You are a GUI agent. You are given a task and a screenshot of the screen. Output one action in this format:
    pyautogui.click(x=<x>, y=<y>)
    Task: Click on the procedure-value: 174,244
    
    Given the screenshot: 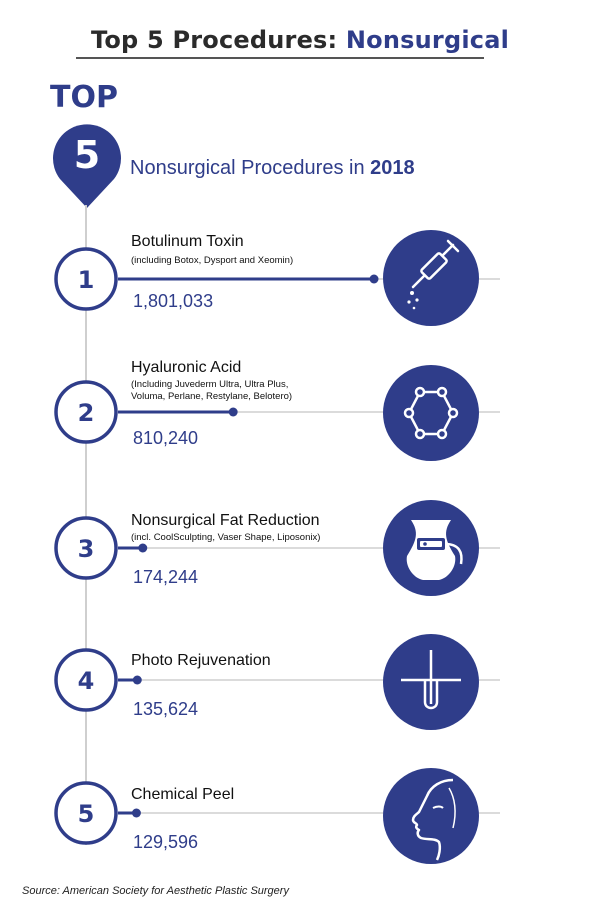 What is the action you would take?
    pyautogui.click(x=166, y=577)
    